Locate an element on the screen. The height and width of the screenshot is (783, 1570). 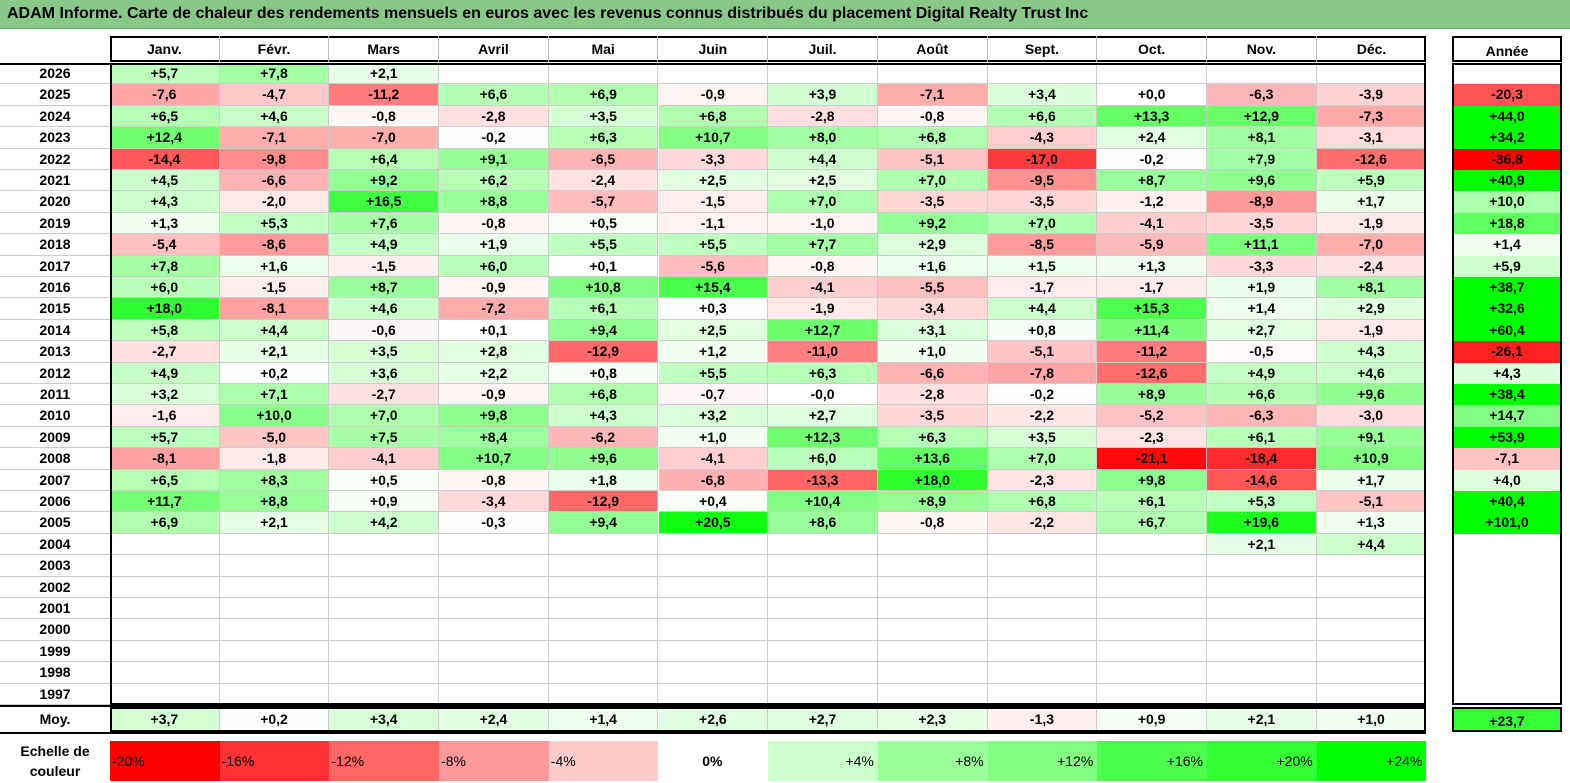
annual-cell: +10,0 is located at coordinates (1507, 202).